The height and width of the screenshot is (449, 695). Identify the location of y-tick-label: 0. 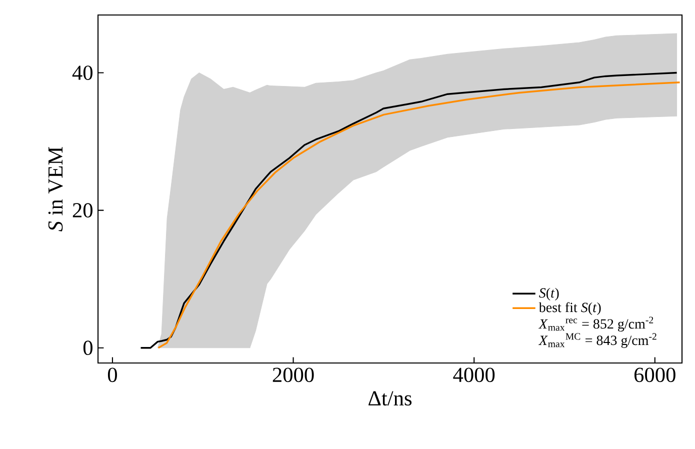
(87, 348).